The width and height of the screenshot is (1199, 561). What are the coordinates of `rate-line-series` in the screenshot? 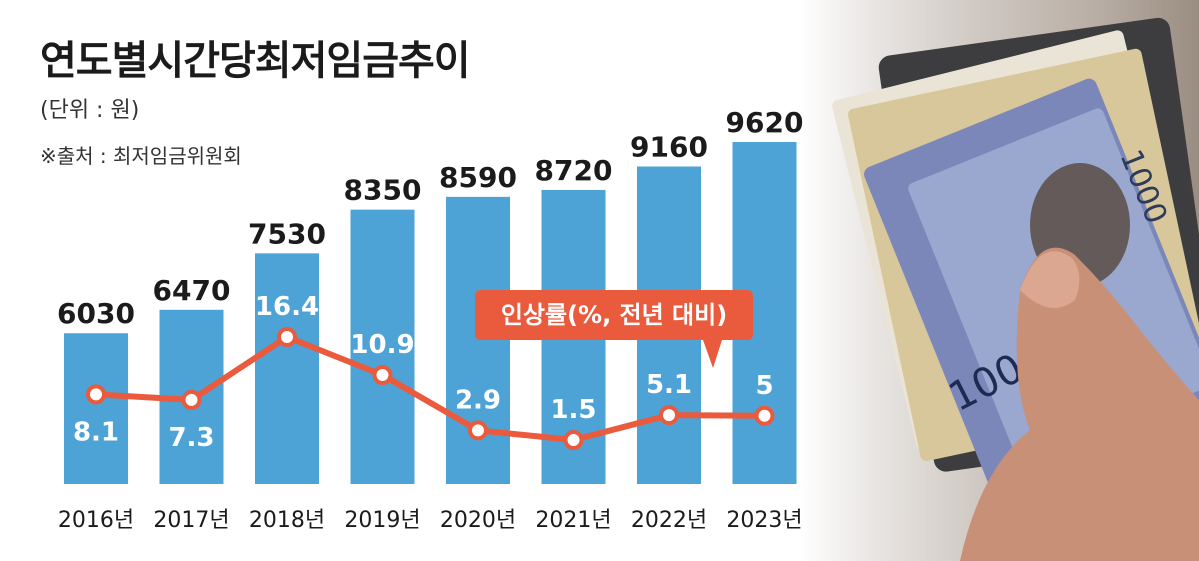 It's located at (430, 388).